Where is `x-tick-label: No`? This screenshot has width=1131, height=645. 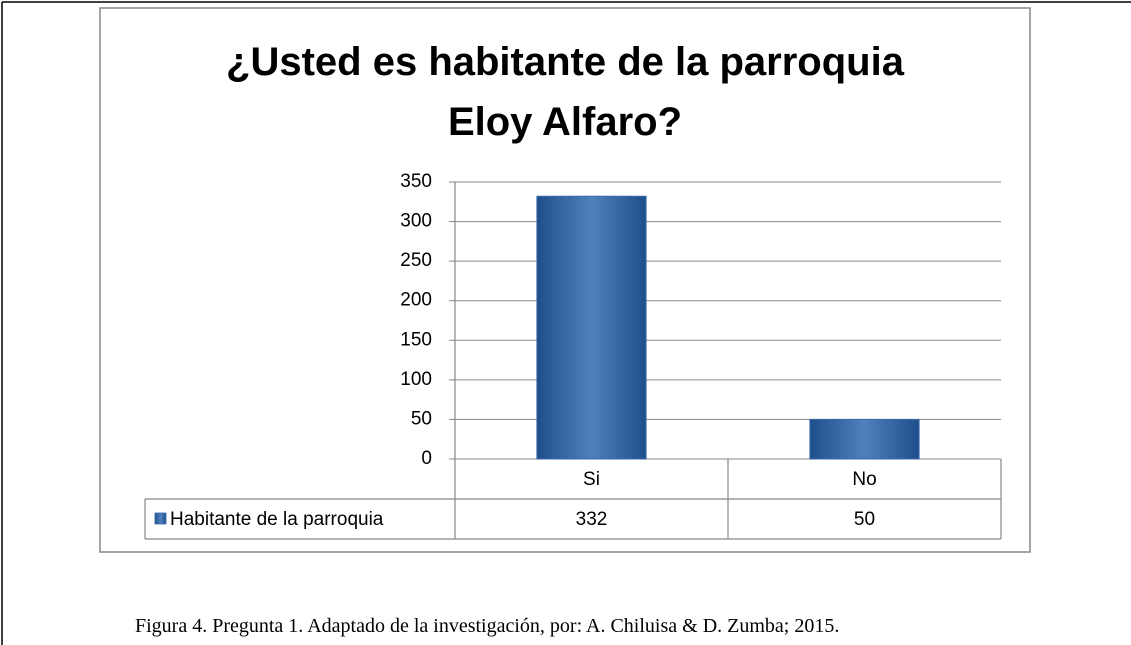
x-tick-label: No is located at coordinates (864, 479).